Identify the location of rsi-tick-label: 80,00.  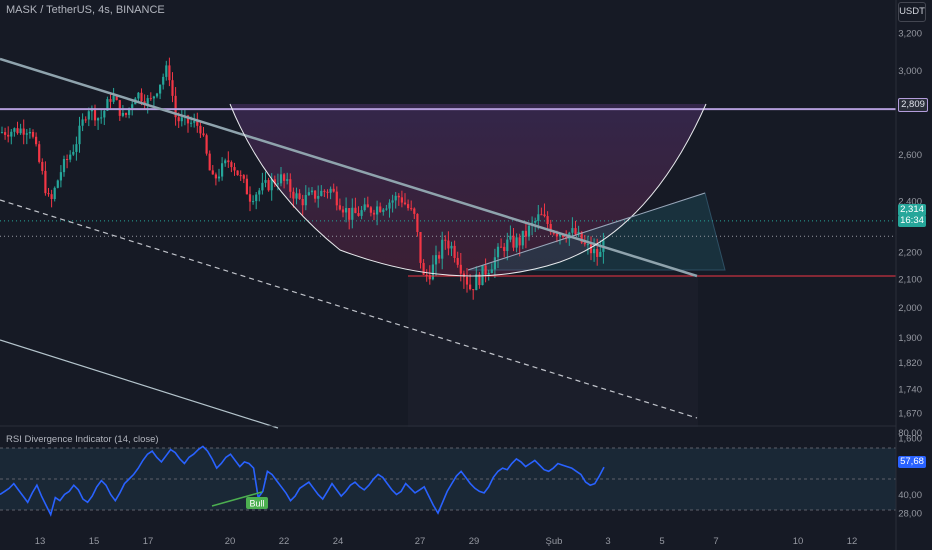
(910, 433).